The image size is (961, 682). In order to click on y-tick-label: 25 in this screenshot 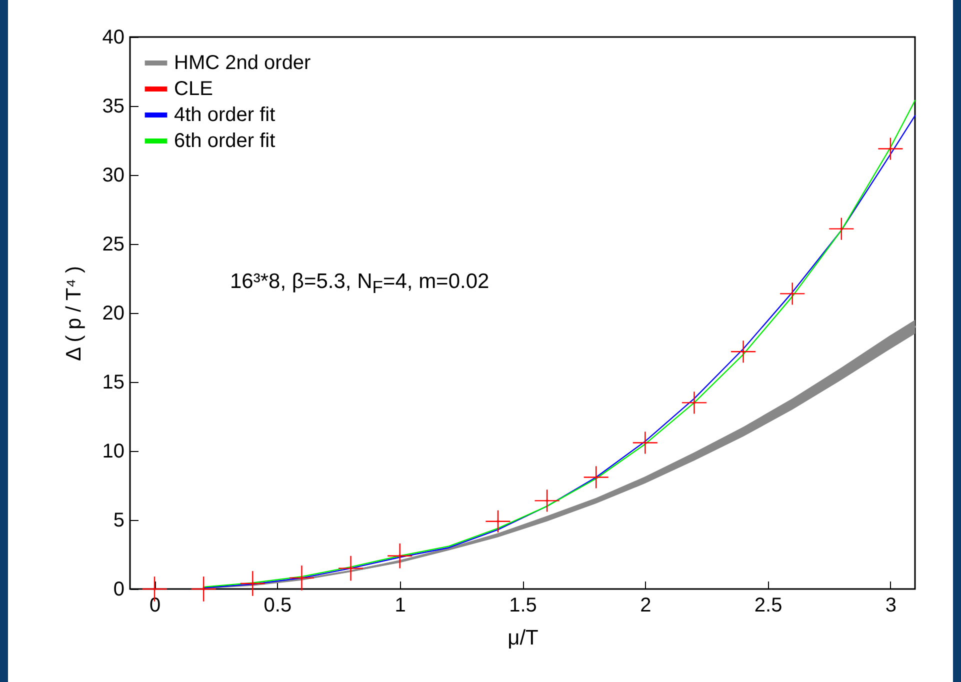, I will do `click(113, 245)`.